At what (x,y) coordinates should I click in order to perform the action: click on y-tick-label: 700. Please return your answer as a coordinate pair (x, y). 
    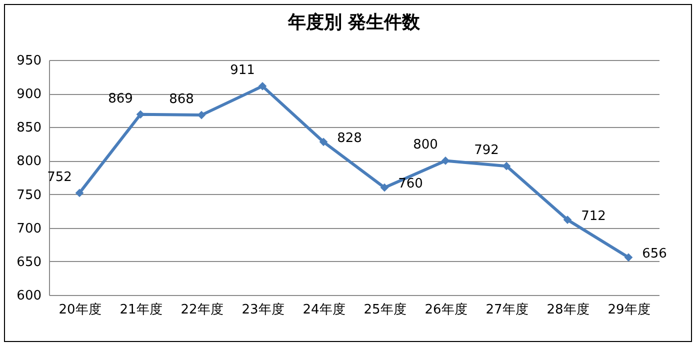
    Looking at the image, I should click on (29, 228).